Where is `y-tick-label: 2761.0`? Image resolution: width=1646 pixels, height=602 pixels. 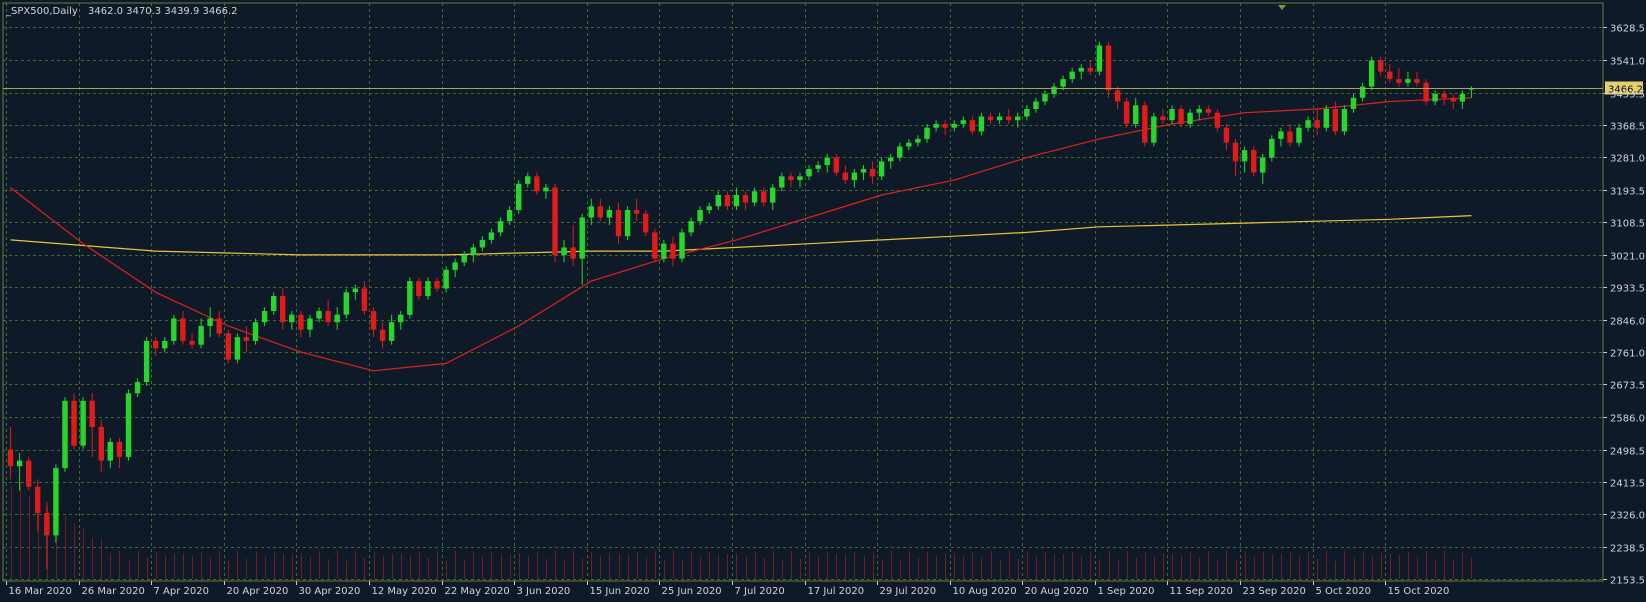 y-tick-label: 2761.0 is located at coordinates (1627, 354).